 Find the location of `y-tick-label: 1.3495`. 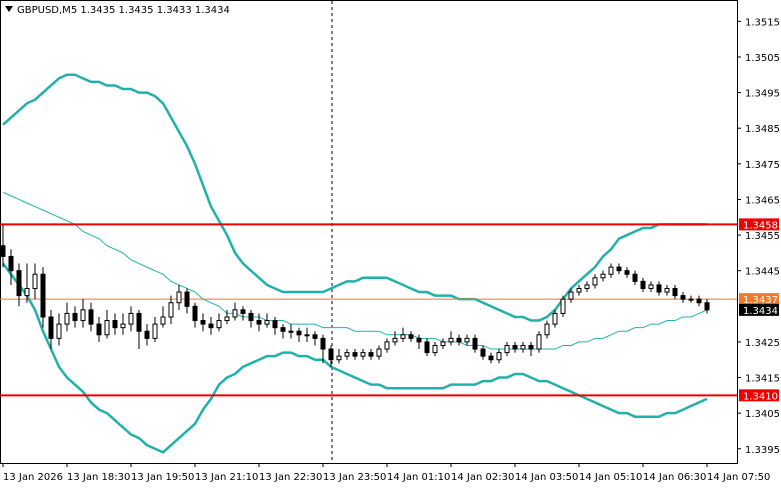

y-tick-label: 1.3495 is located at coordinates (762, 94).